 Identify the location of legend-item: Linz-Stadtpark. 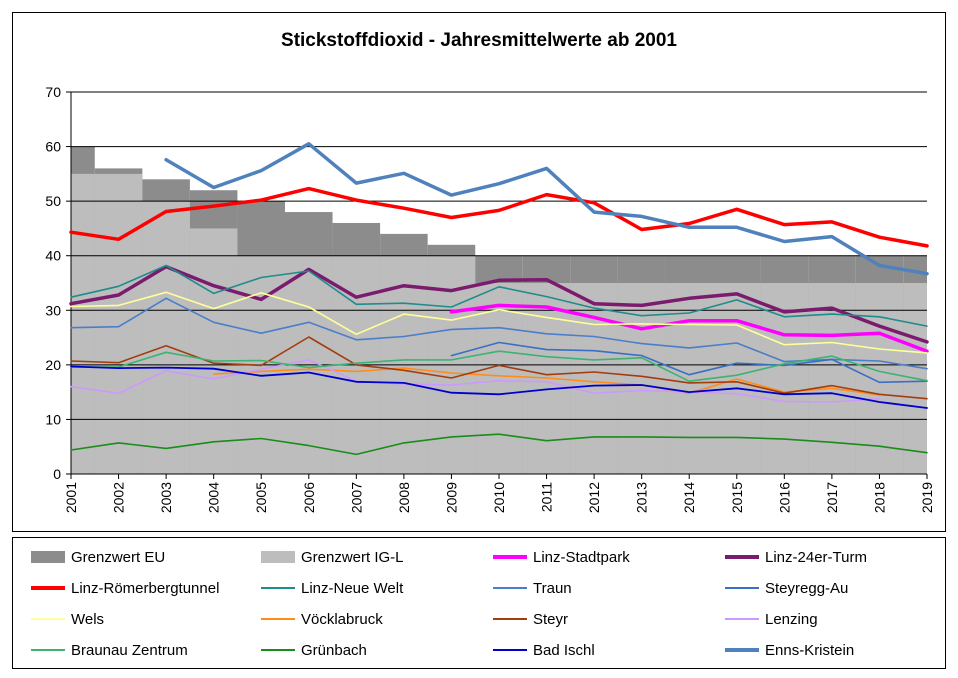
(561, 557).